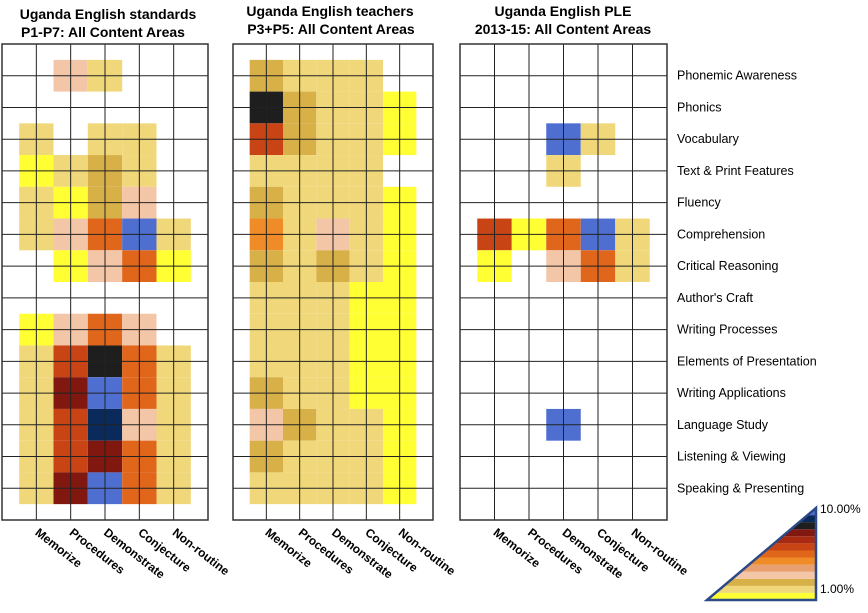 Image resolution: width=868 pixels, height=613 pixels. Describe the element at coordinates (329, 11) in the screenshot. I see `panel-2-title-line1: Uganda English teachers` at that location.